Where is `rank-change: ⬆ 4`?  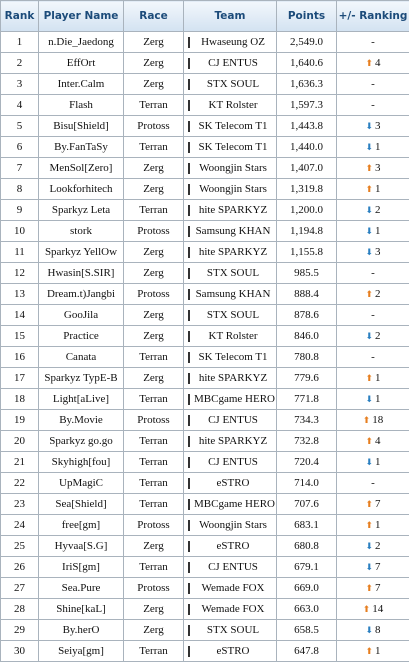 rank-change: ⬆ 4 is located at coordinates (372, 63).